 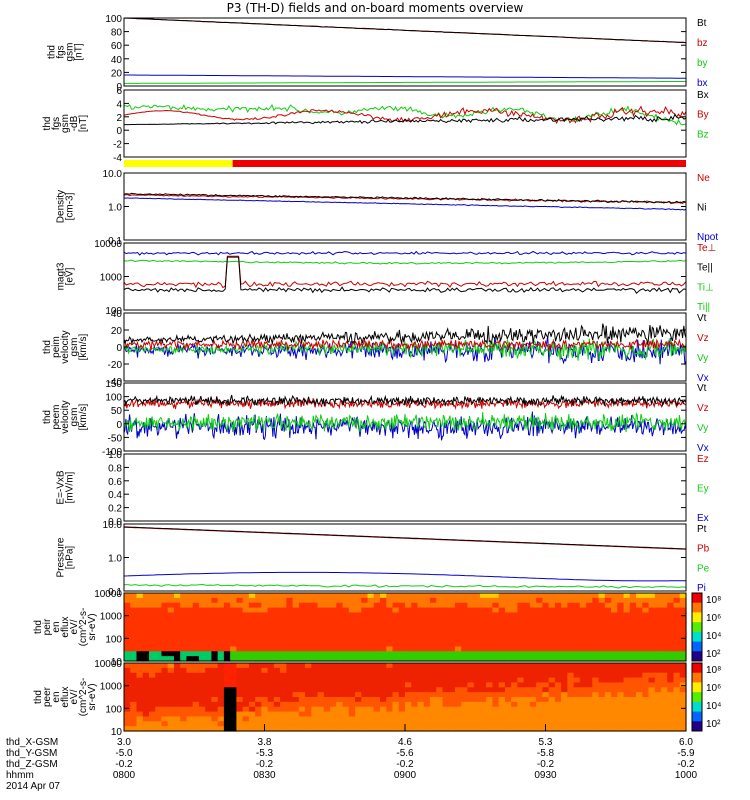 I want to click on legend-Pt: Pt, so click(x=702, y=529).